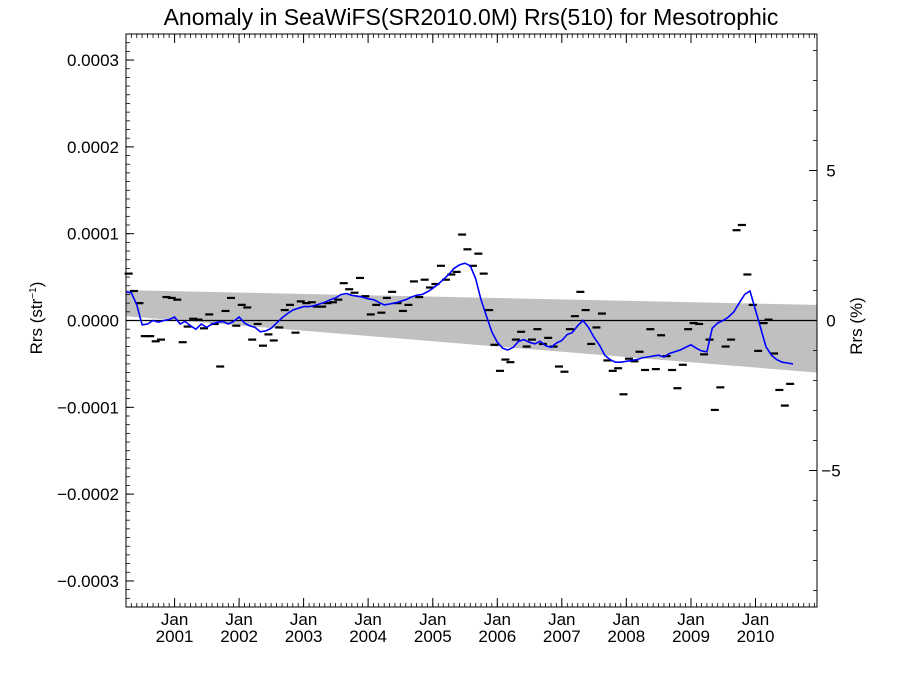 Image resolution: width=900 pixels, height=675 pixels. Describe the element at coordinates (856, 326) in the screenshot. I see `y-axis-right-label: Rrs (%)` at that location.